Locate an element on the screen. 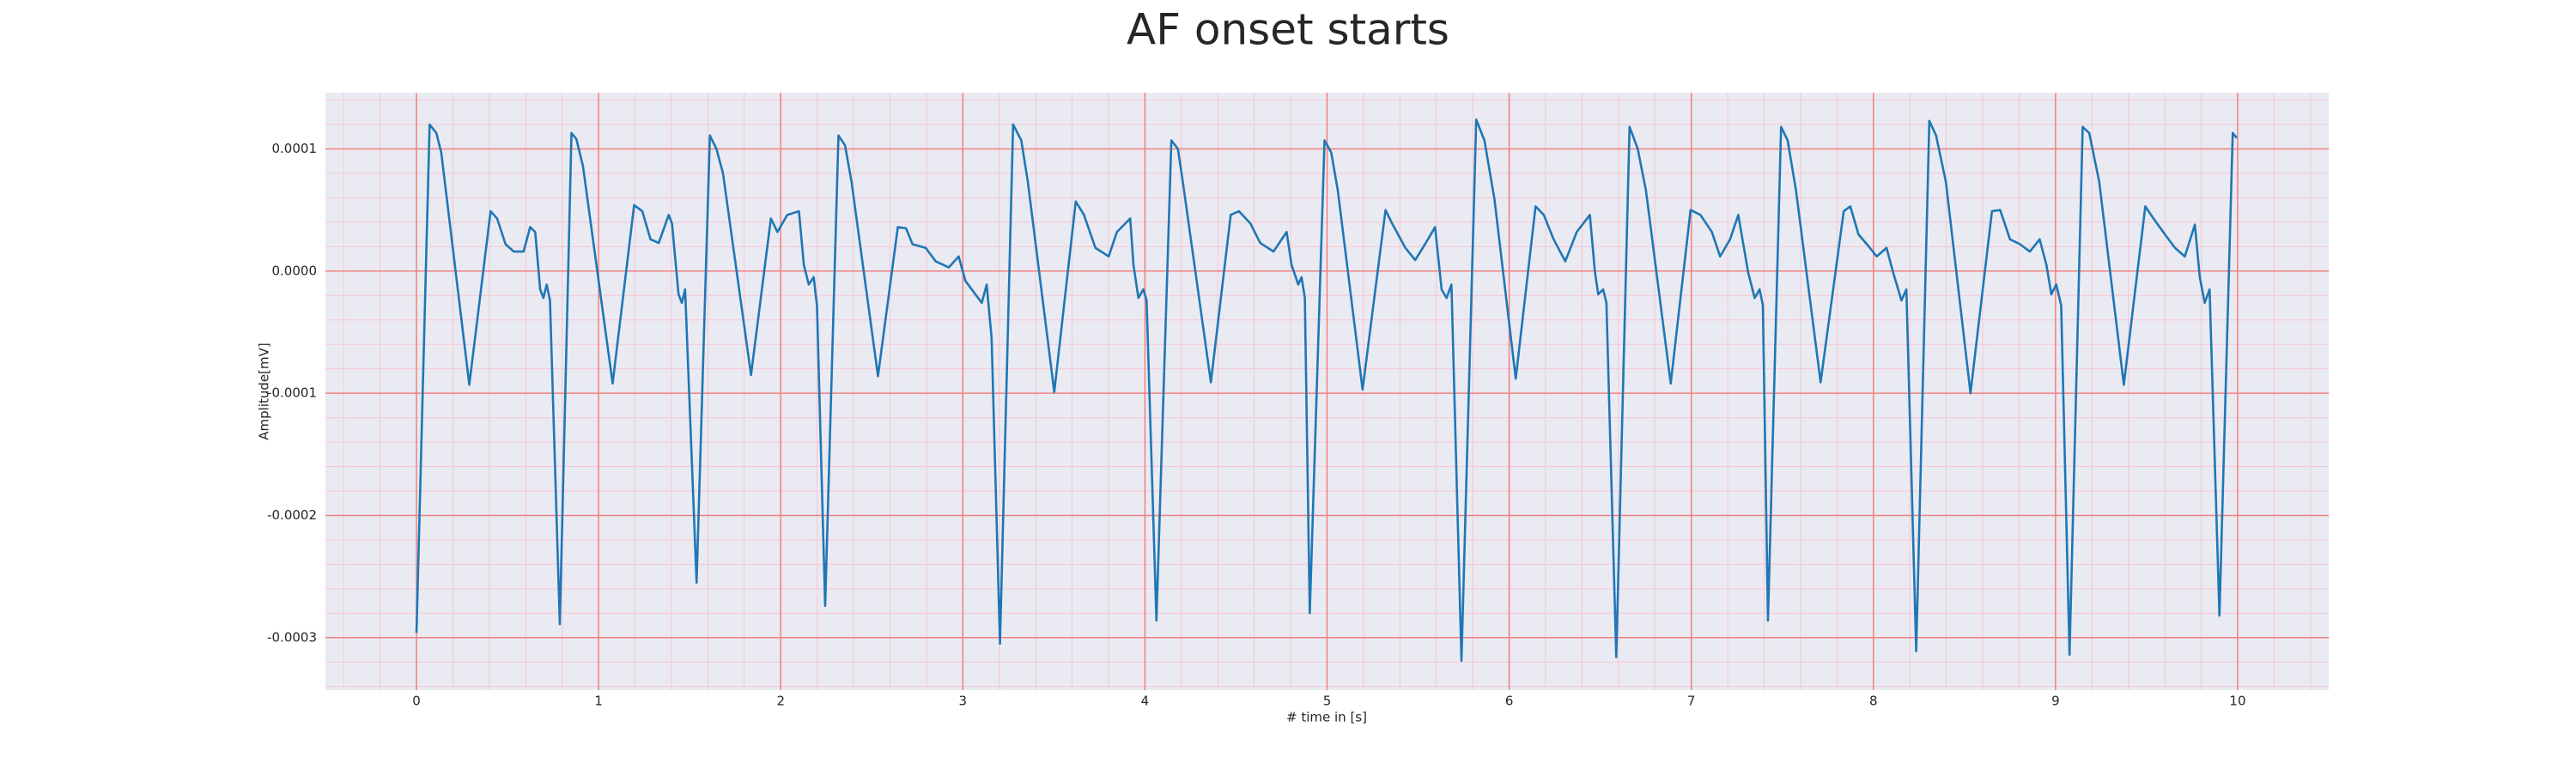  y-tick-label: -0.0003 is located at coordinates (292, 637).